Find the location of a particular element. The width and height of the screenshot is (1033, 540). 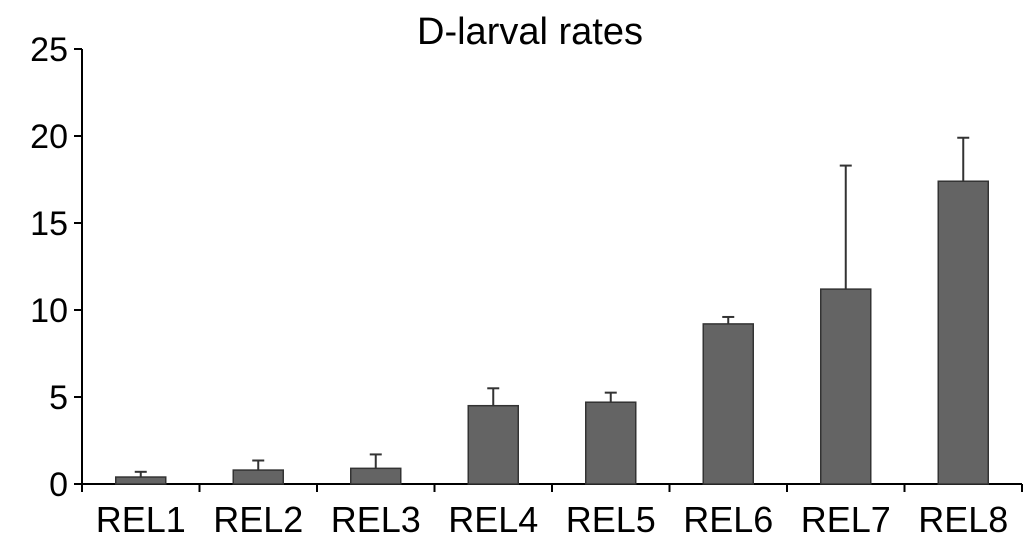

x-tick-label: REL7 is located at coordinates (846, 519).